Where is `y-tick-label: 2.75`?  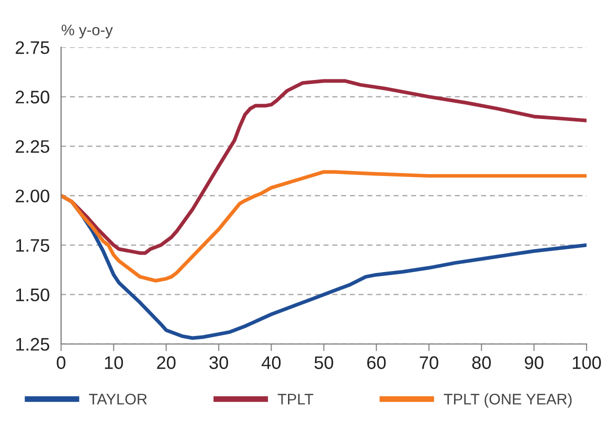
y-tick-label: 2.75 is located at coordinates (33, 47).